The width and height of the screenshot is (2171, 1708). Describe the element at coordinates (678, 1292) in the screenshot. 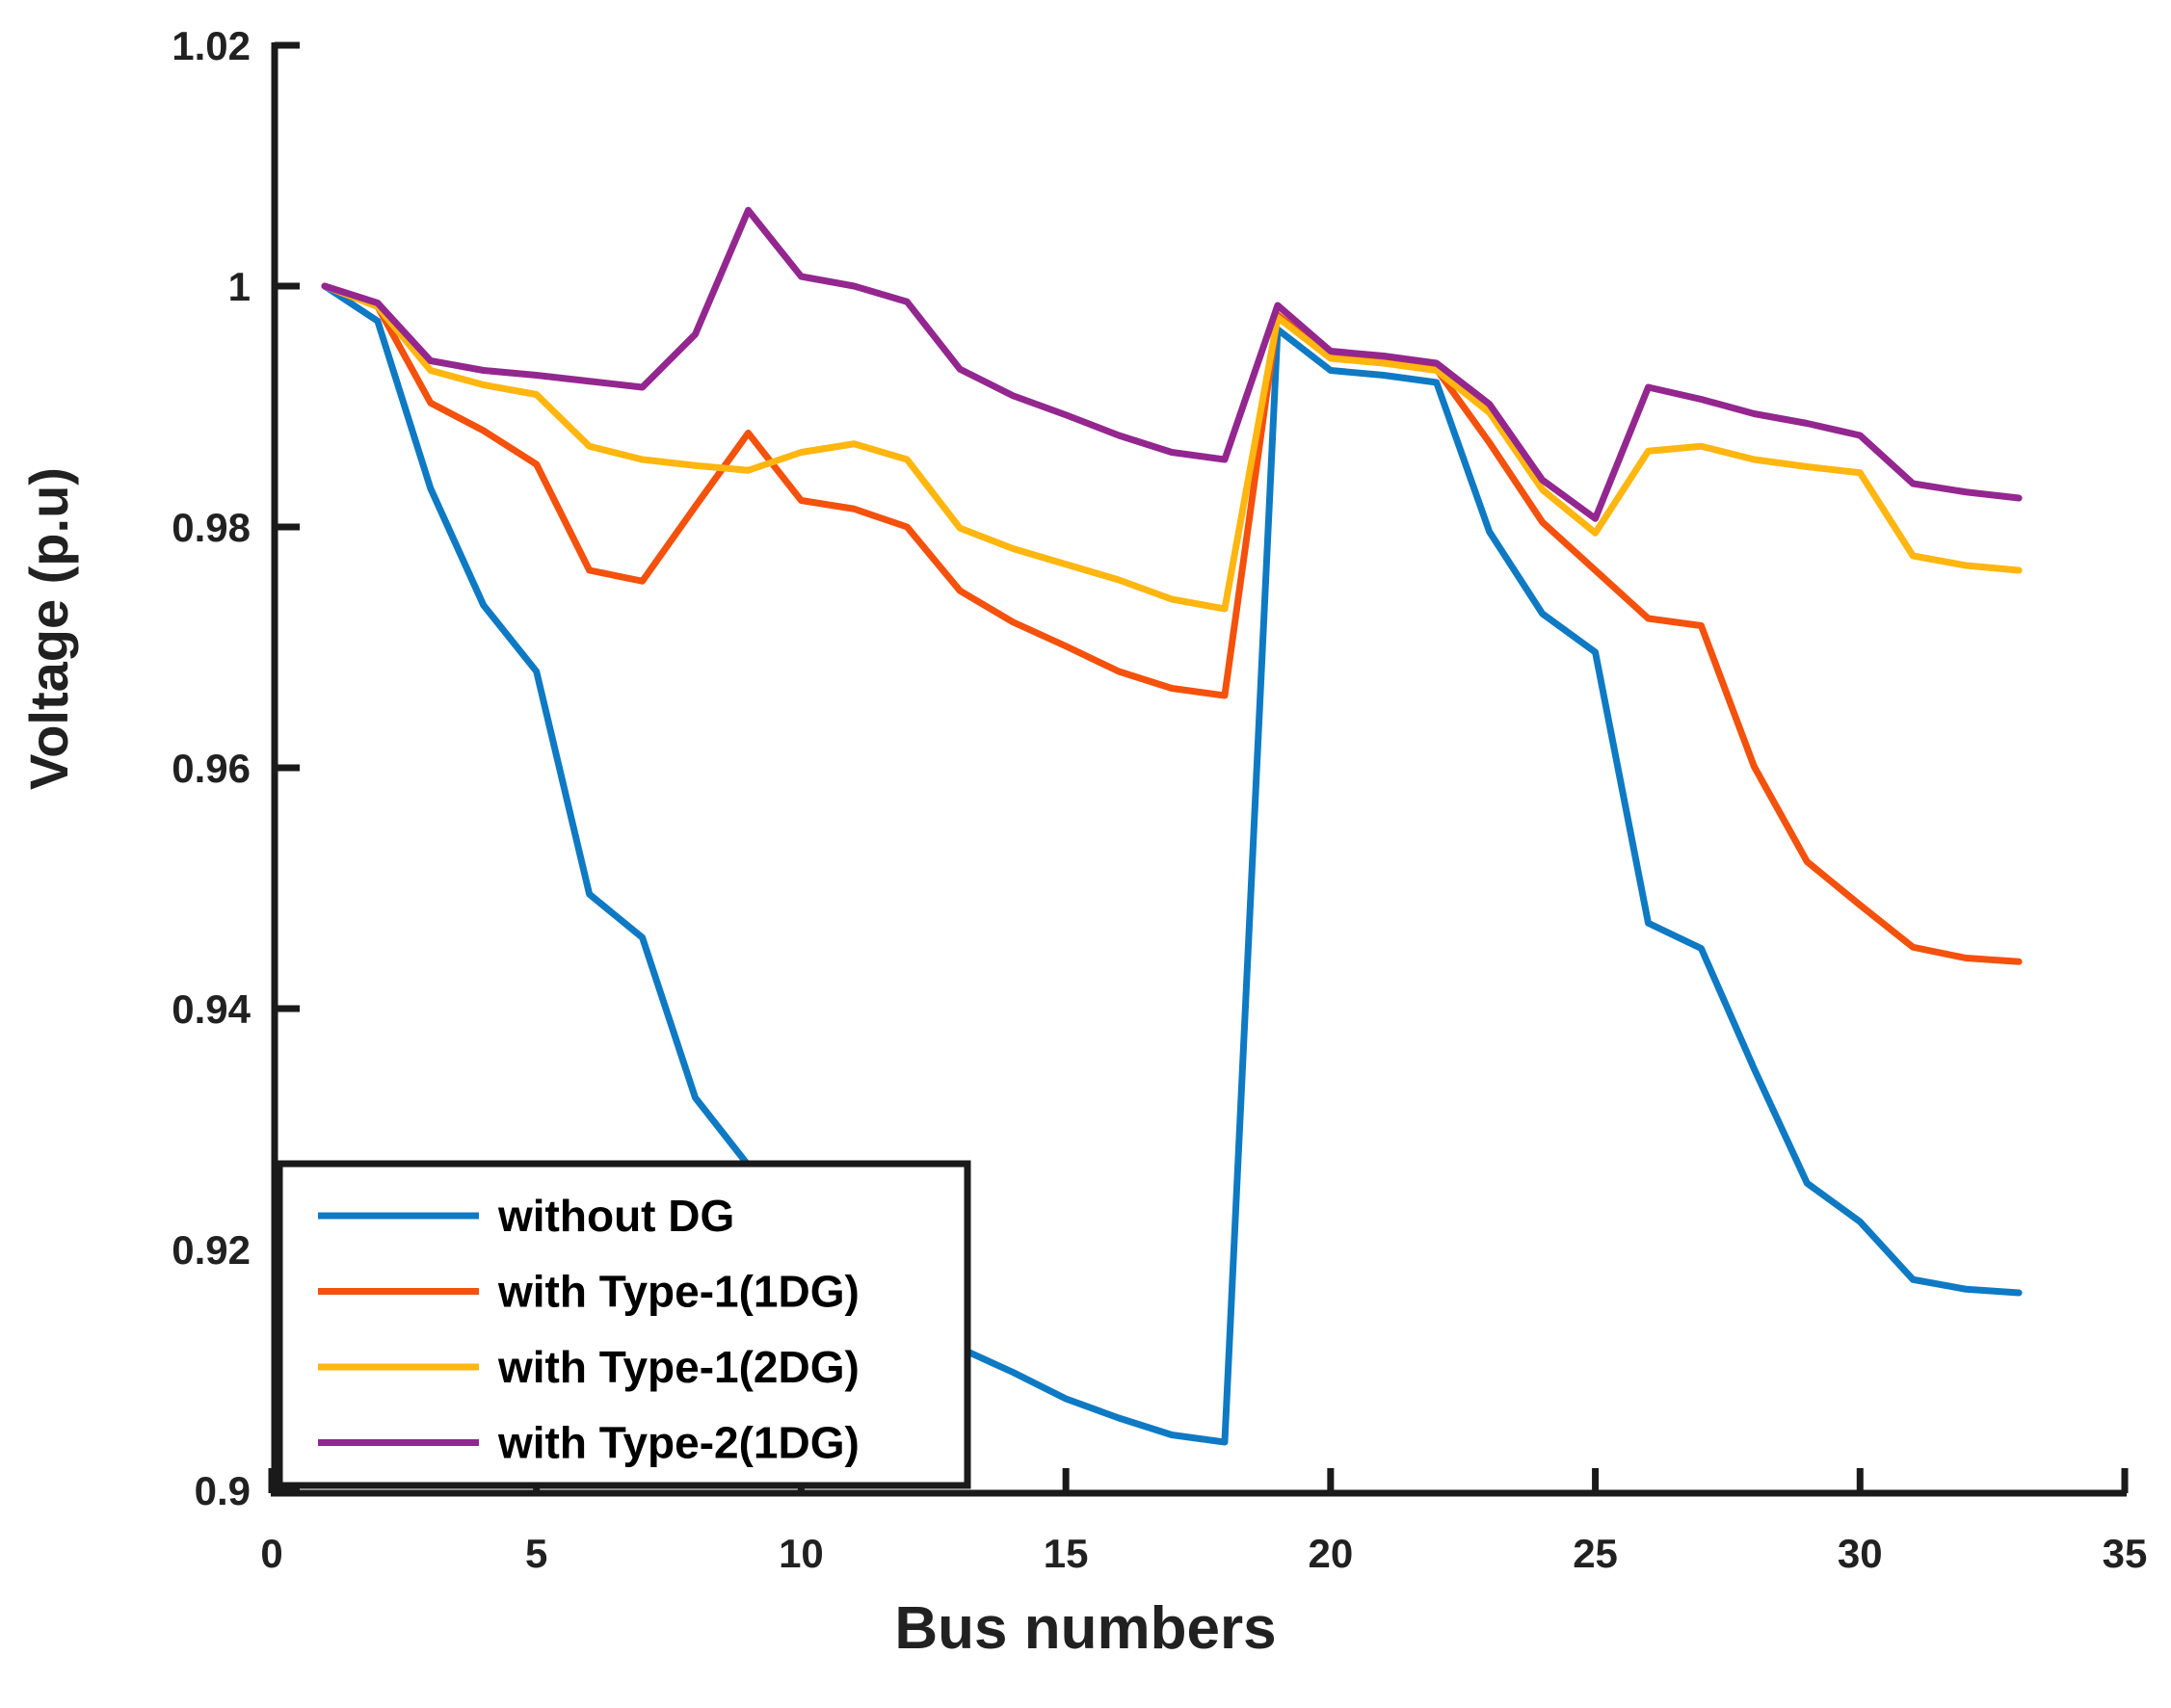

I see `legend-label-2: with Type-1(1DG)` at that location.